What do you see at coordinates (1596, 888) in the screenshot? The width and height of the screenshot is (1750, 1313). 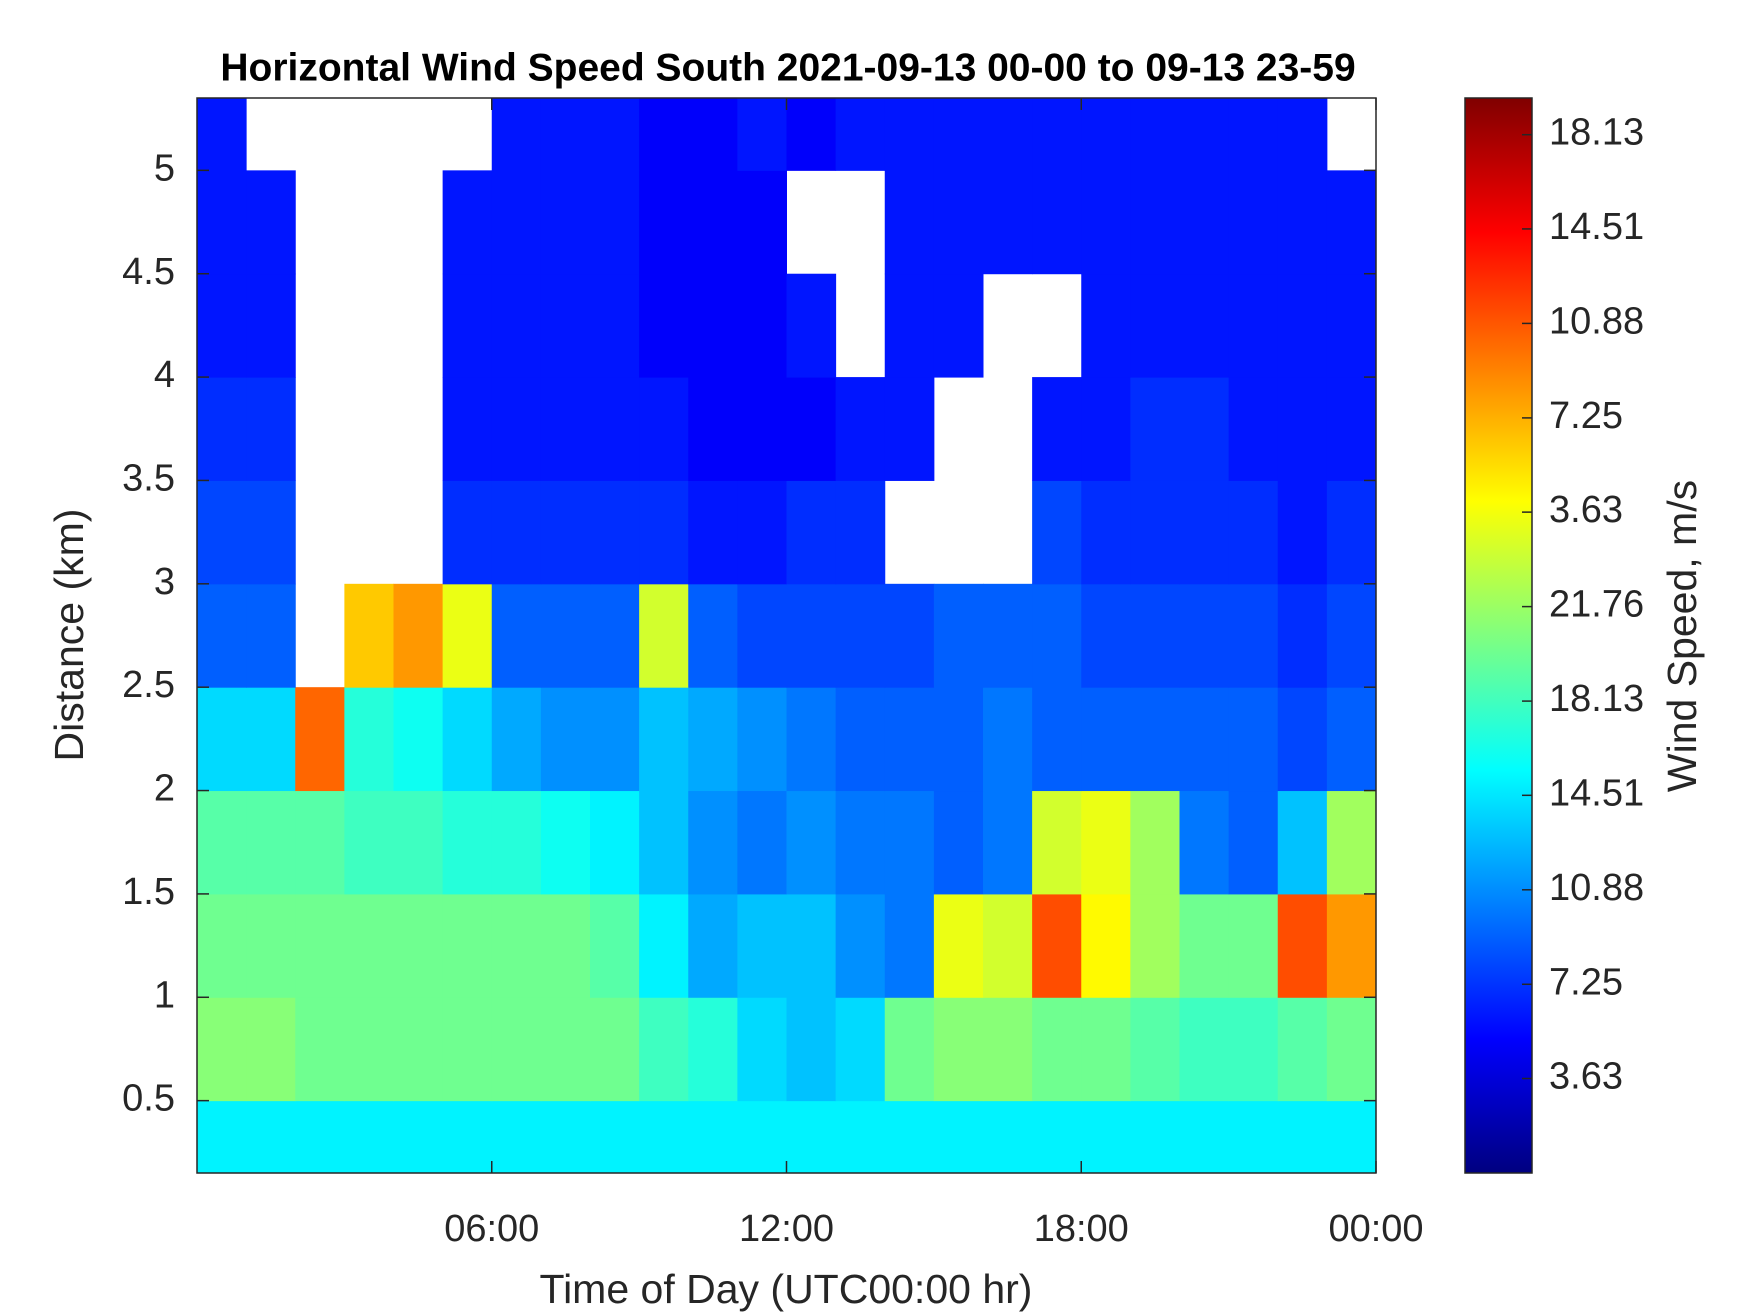 I see `colorbar-tick-label: 10.88` at bounding box center [1596, 888].